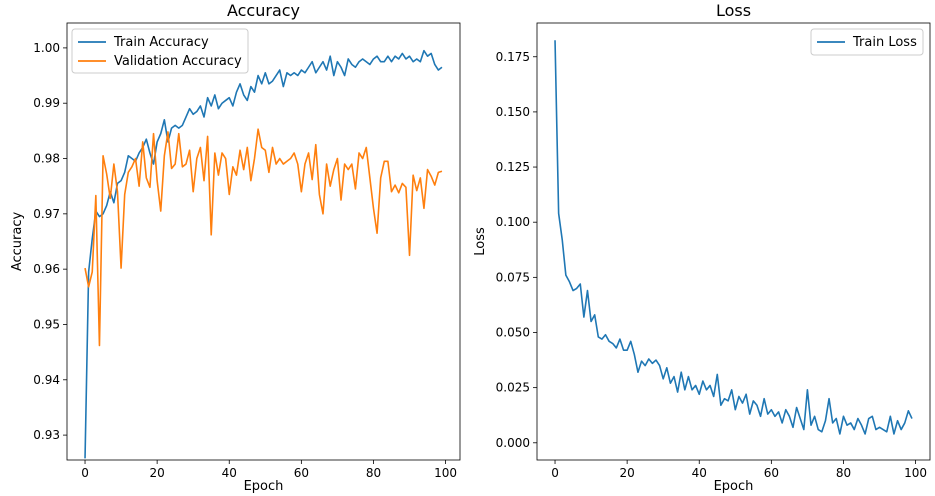 The width and height of the screenshot is (935, 496). I want to click on loss-xtick-label: 40, so click(699, 473).